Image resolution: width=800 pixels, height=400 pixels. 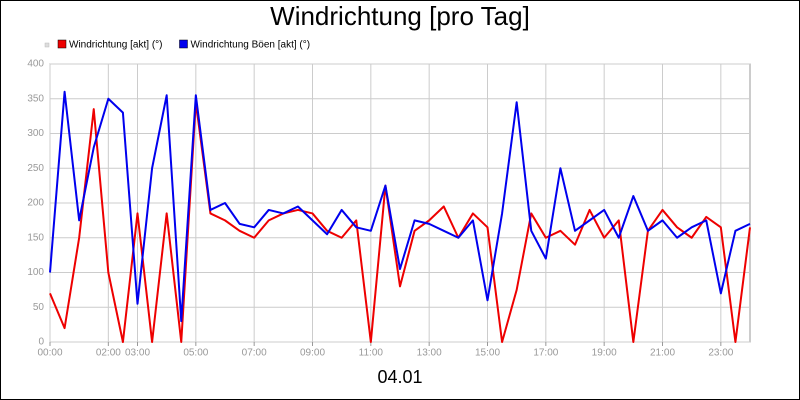 What do you see at coordinates (108, 353) in the screenshot?
I see `x-tick-label: 02:00` at bounding box center [108, 353].